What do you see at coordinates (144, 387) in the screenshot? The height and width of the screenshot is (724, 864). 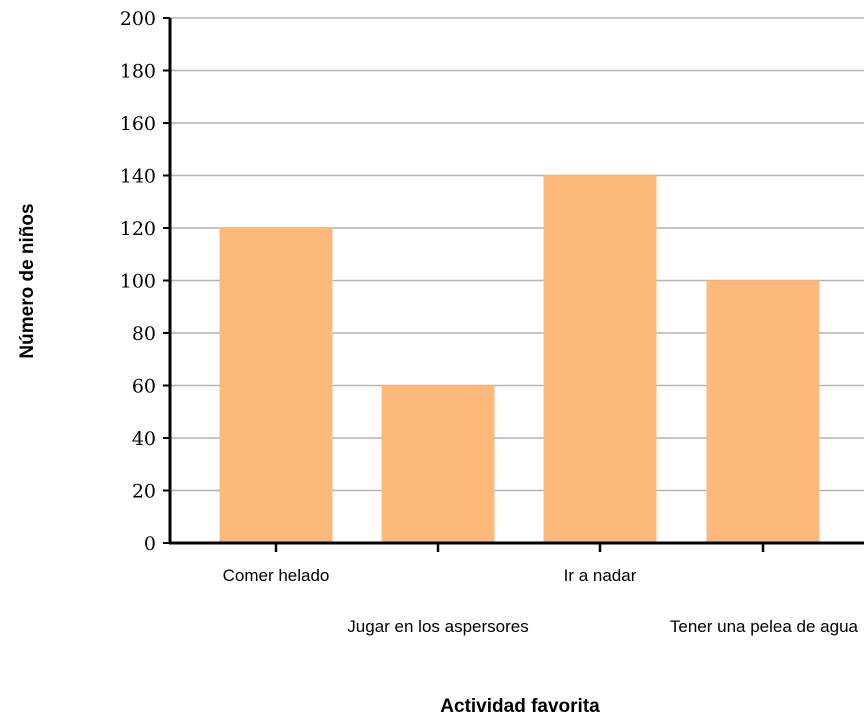 I see `y-tick-label: 60` at bounding box center [144, 387].